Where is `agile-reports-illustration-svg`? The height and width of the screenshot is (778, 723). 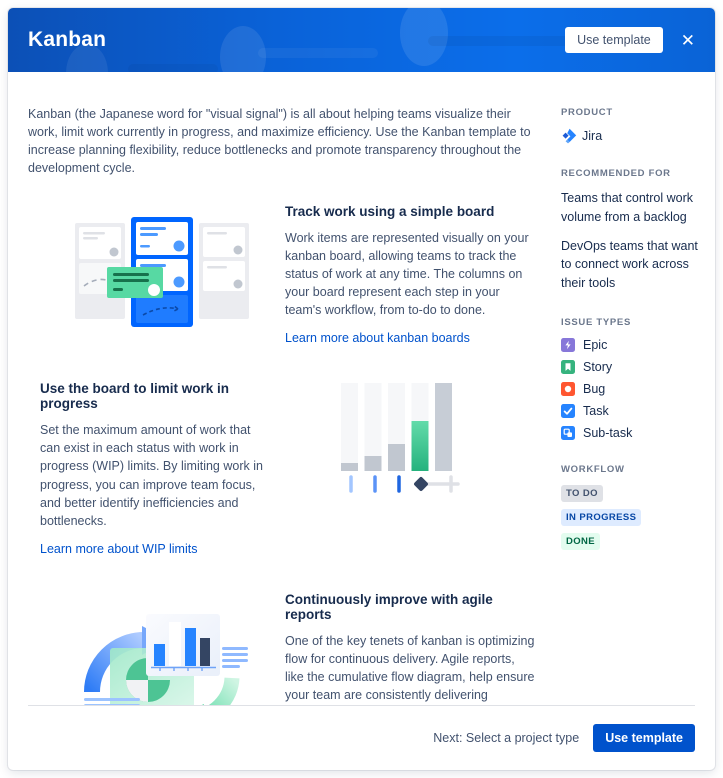 agile-reports-illustration-svg is located at coordinates (166, 659).